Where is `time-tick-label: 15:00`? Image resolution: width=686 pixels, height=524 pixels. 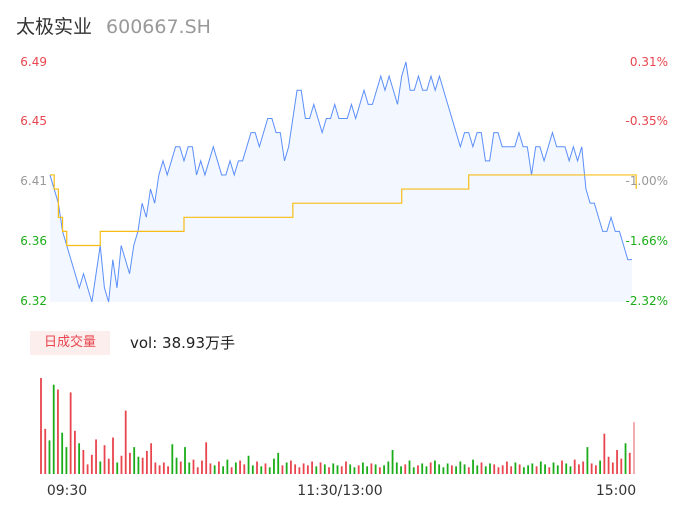
time-tick-label: 15:00 is located at coordinates (616, 491).